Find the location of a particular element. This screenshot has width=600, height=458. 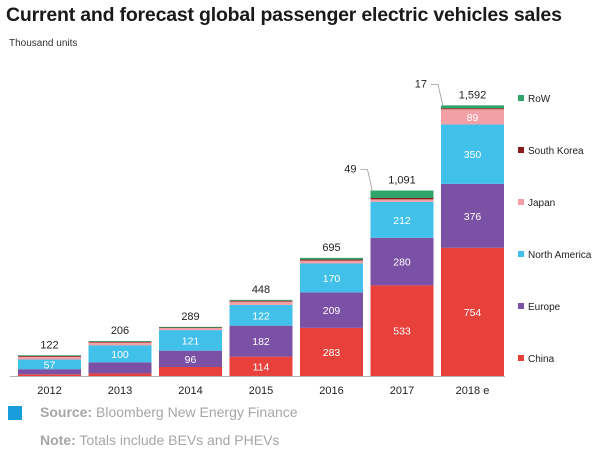

legend-label-south-korea: South Korea is located at coordinates (556, 151).